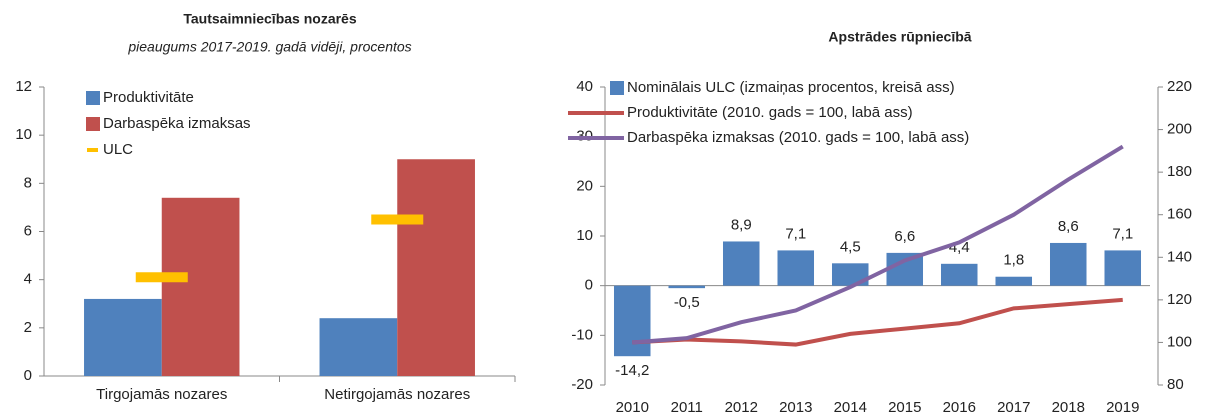  What do you see at coordinates (1179, 341) in the screenshot?
I see `y2-tick-label: 100` at bounding box center [1179, 341].